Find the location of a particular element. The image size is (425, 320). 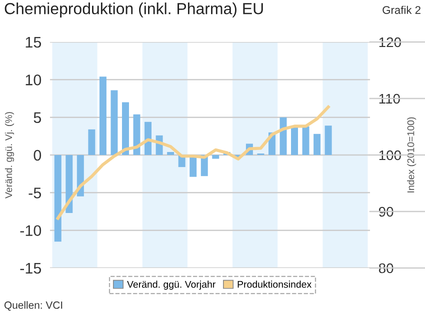

source-note: Quellen: VCI is located at coordinates (33, 306).